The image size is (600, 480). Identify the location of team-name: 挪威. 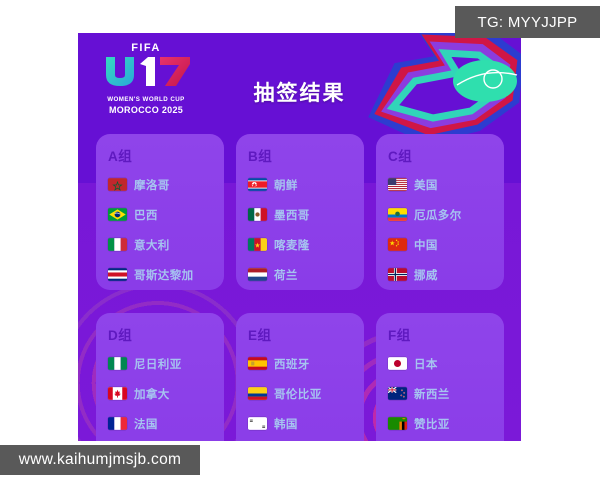
(426, 275).